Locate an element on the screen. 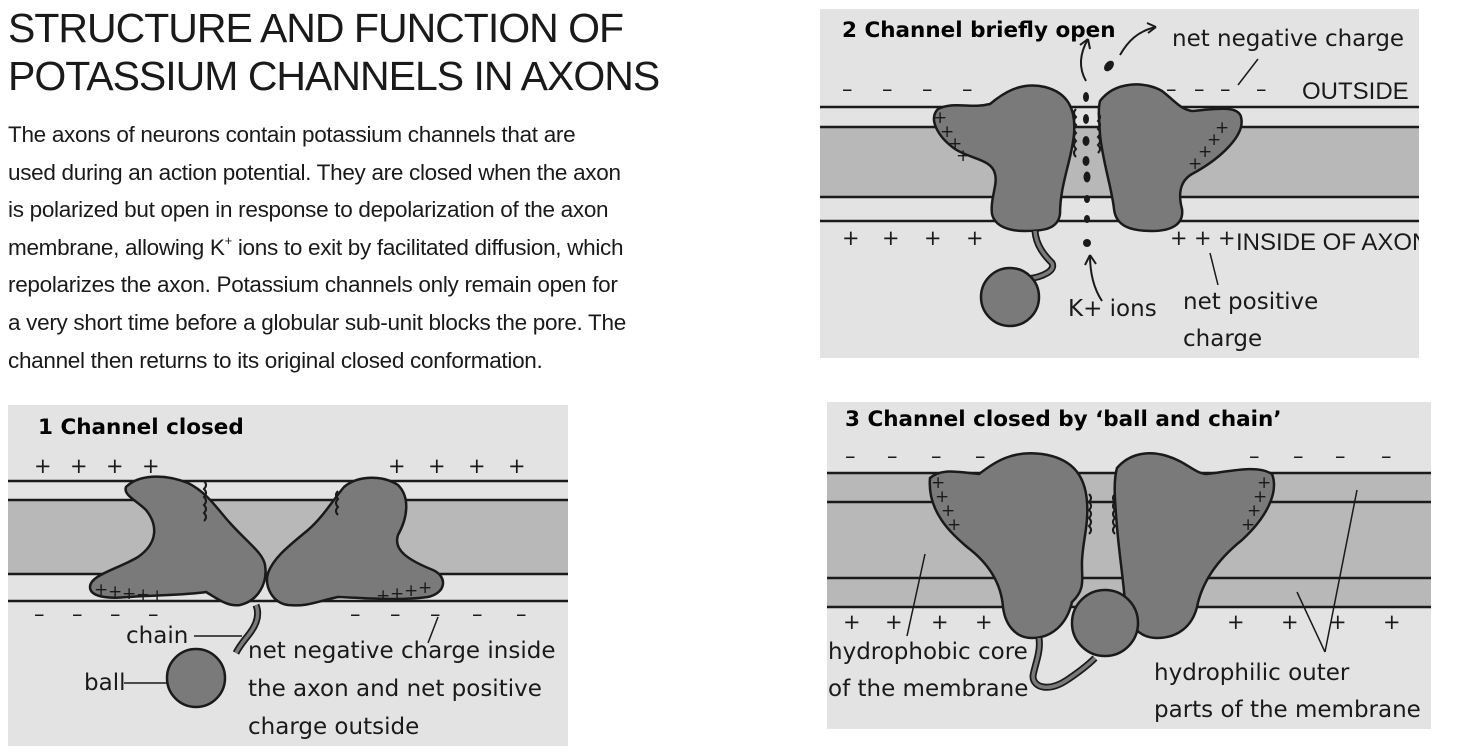 This screenshot has height=756, width=1476. label-chain: chain is located at coordinates (157, 636).